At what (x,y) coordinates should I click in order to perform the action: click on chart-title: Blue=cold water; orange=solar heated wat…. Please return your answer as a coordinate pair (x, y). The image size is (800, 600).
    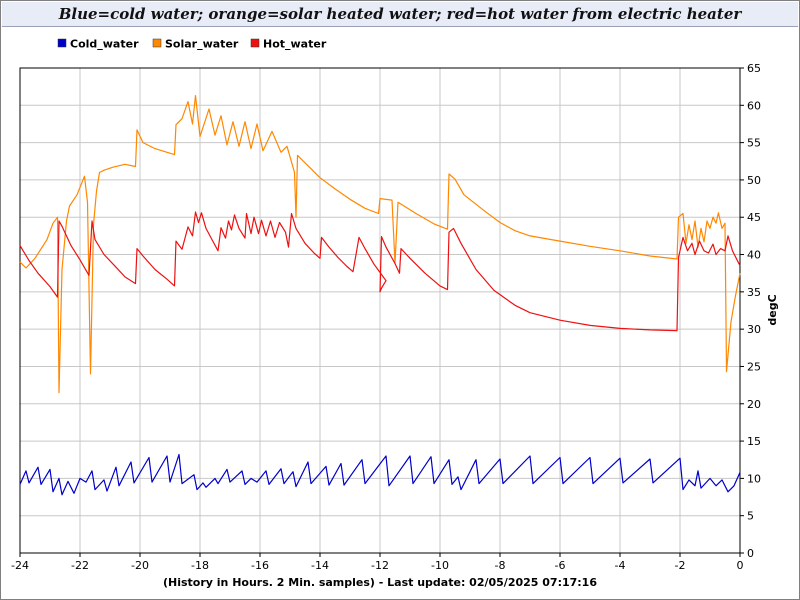
    Looking at the image, I should click on (400, 14).